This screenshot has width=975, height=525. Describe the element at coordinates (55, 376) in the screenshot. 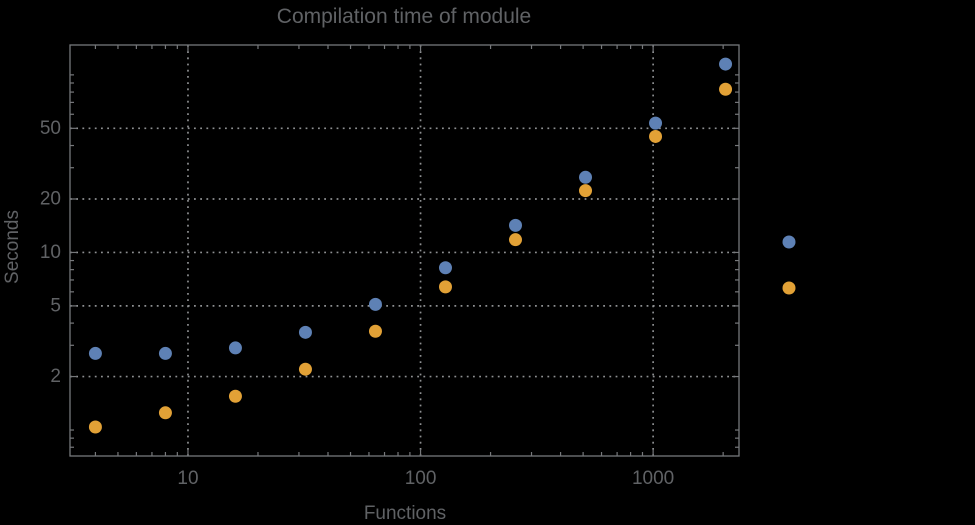

I see `y-tick-label: 2` at that location.